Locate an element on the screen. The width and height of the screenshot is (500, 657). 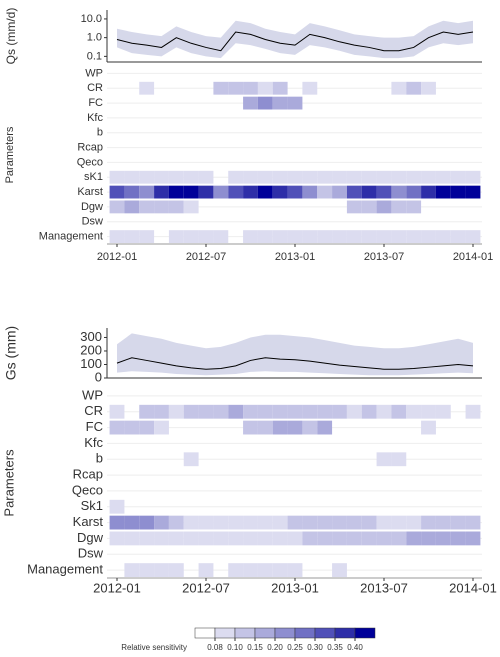
y-tick-label: 200 is located at coordinates (91, 349).